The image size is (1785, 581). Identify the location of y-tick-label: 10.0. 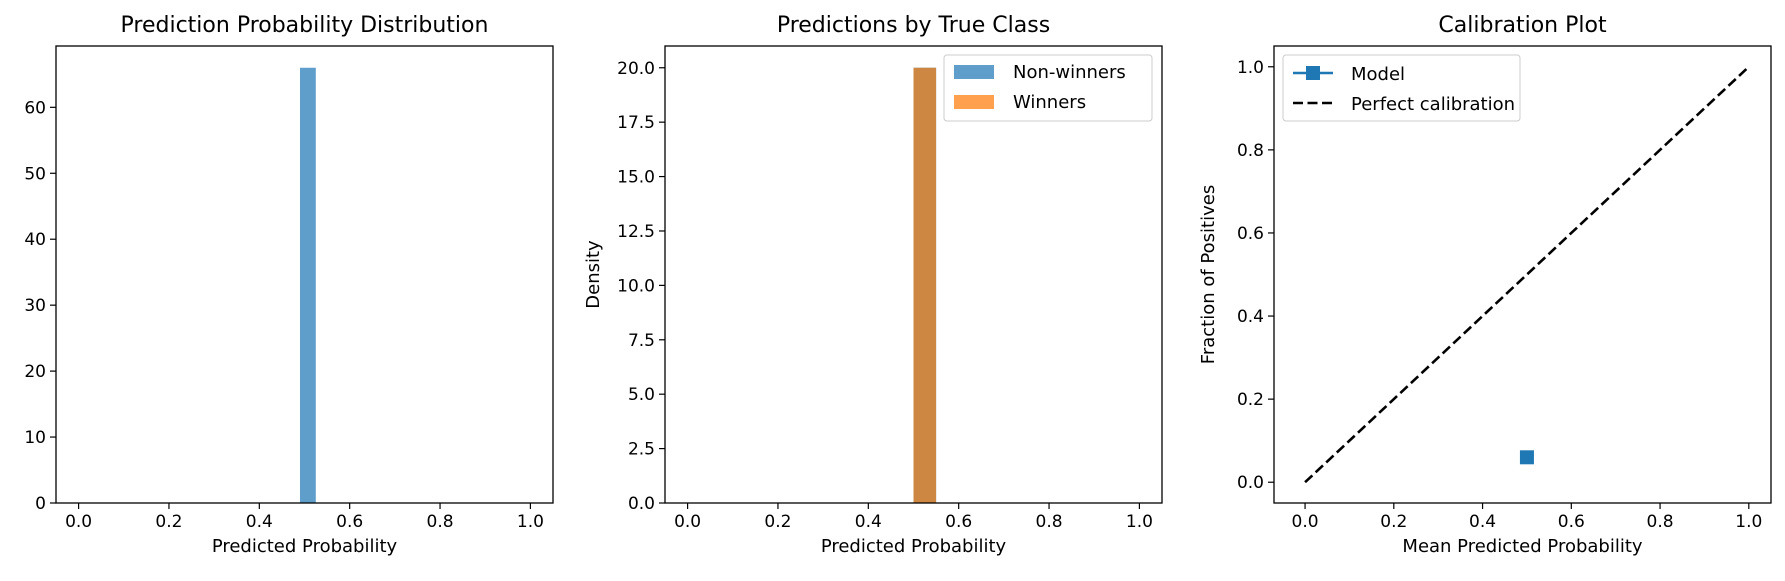
(636, 286).